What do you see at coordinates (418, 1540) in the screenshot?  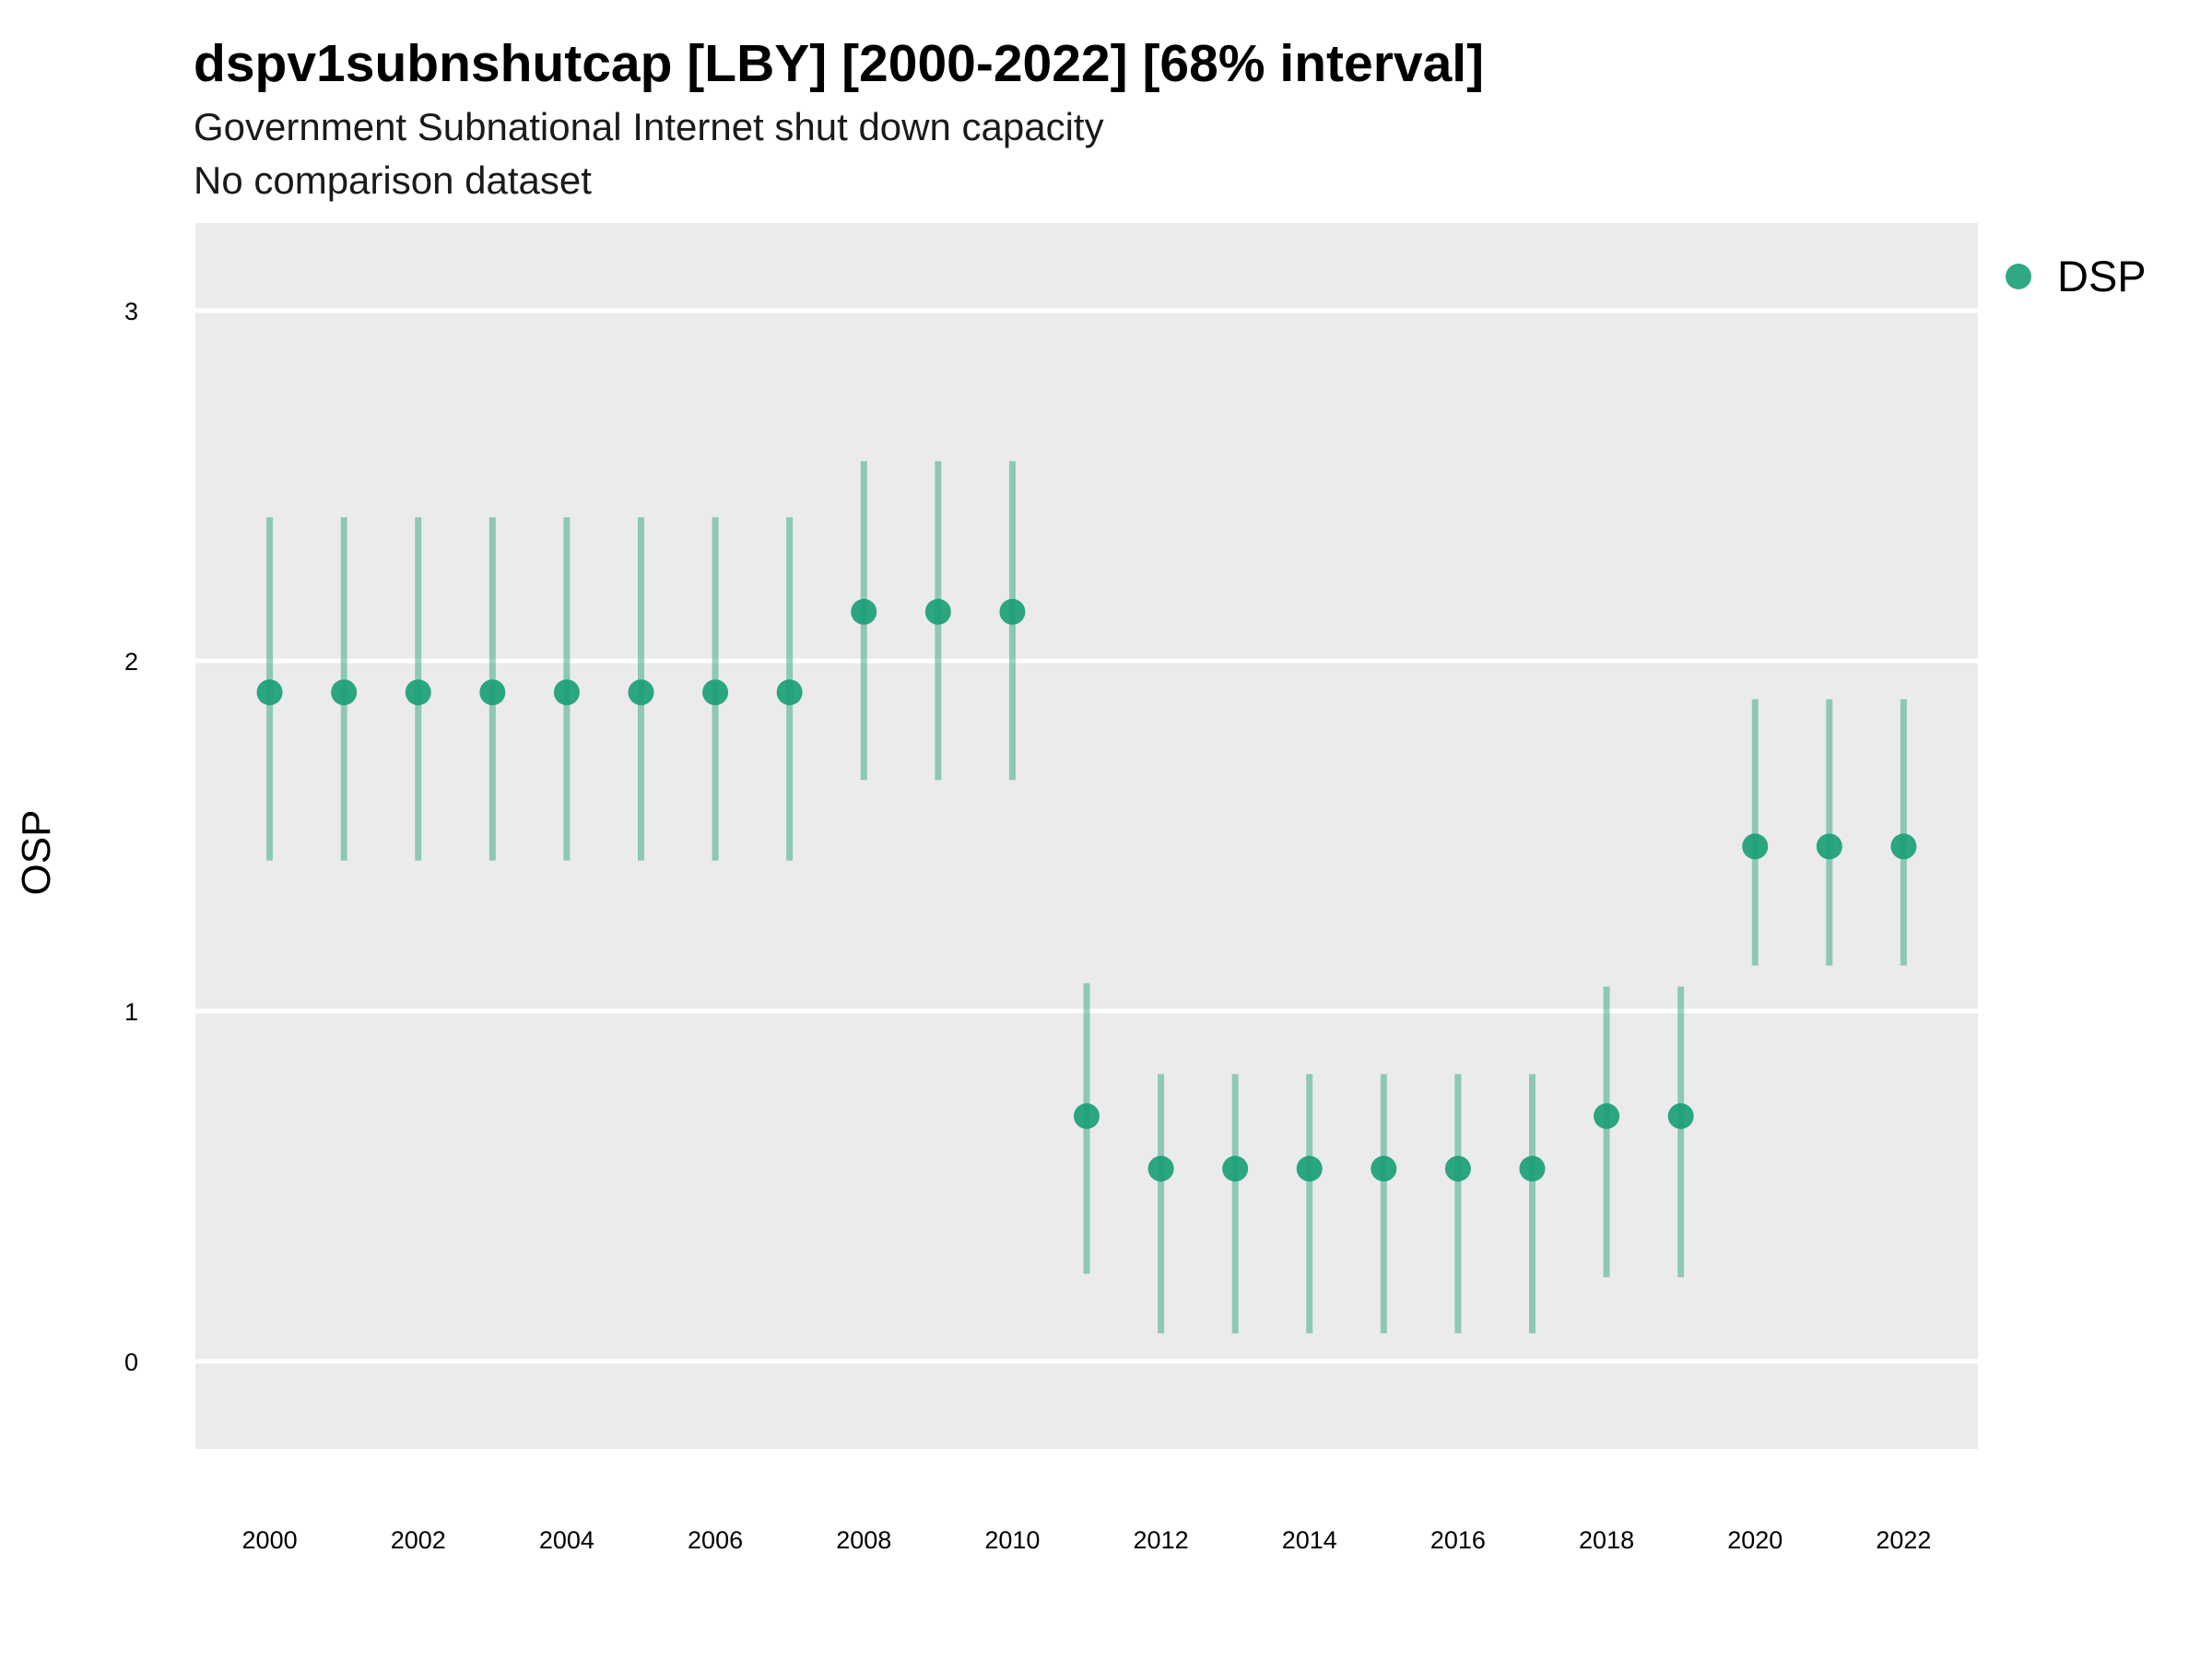 I see `x-tick-label-2002: 2002` at bounding box center [418, 1540].